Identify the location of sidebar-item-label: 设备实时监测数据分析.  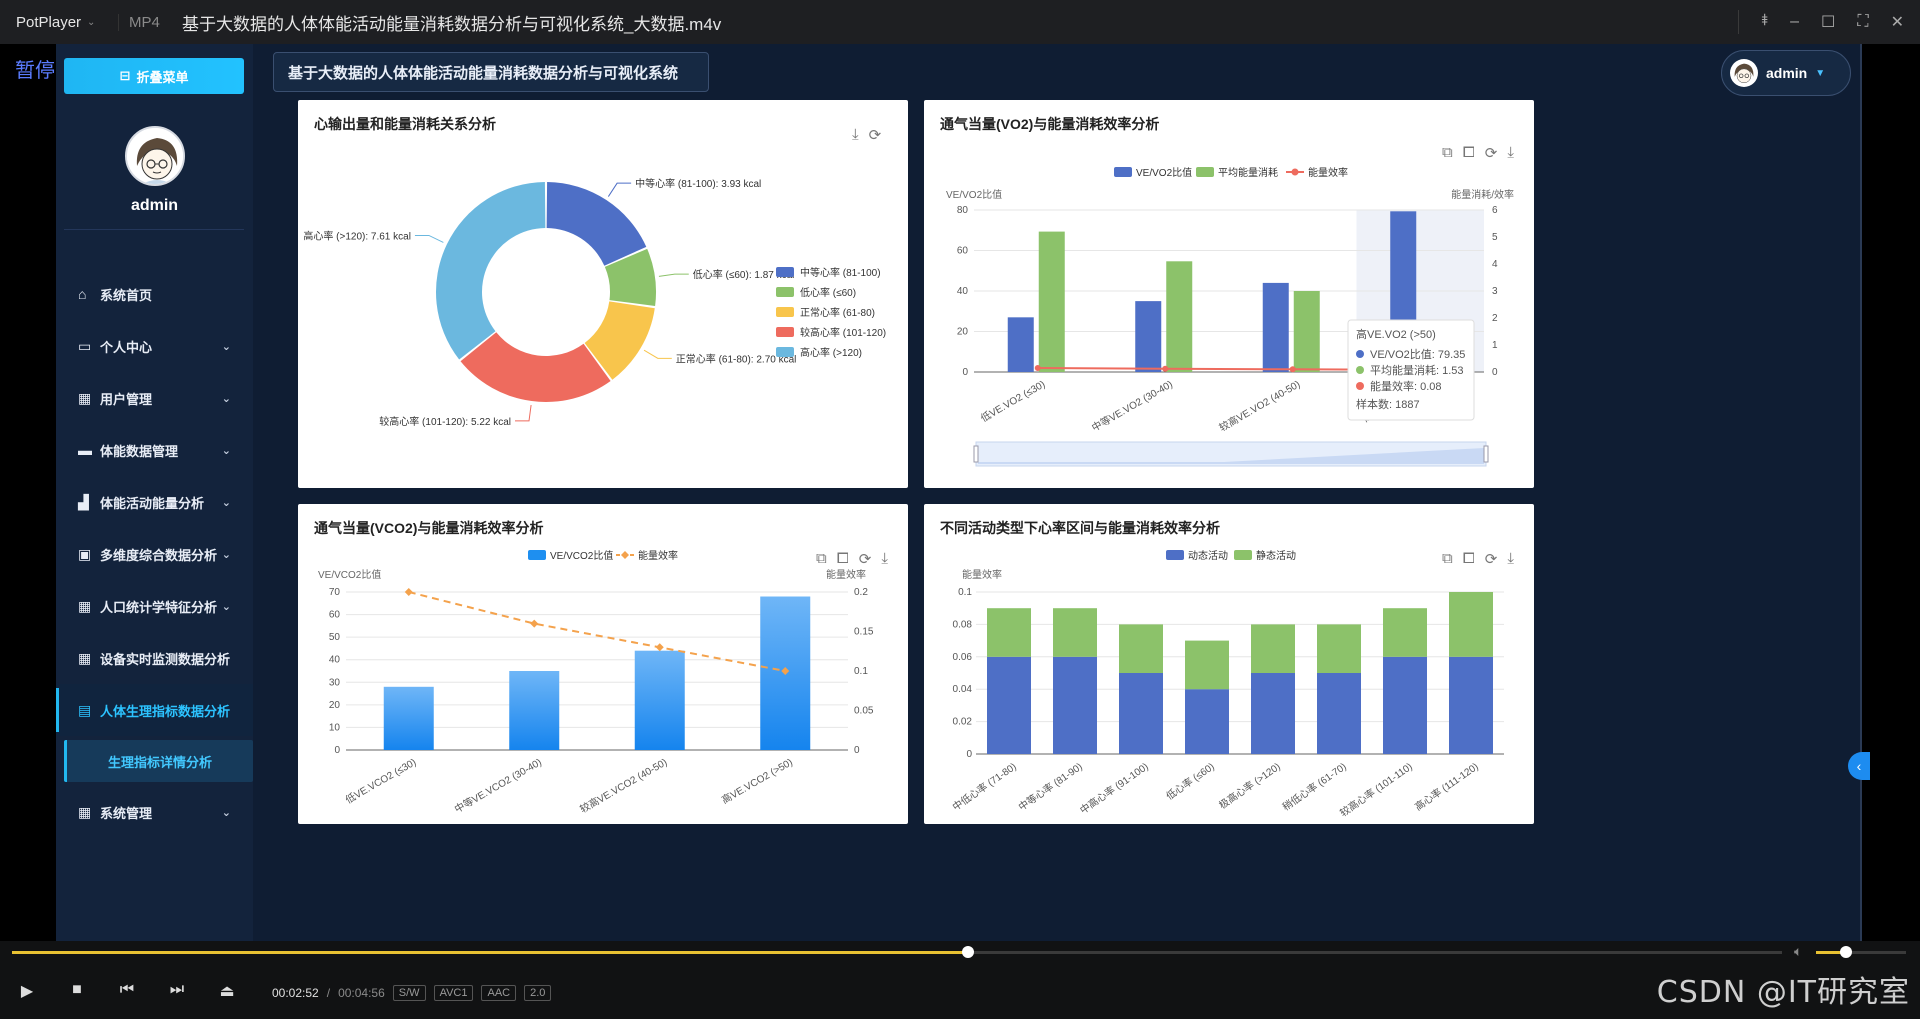
(165, 659).